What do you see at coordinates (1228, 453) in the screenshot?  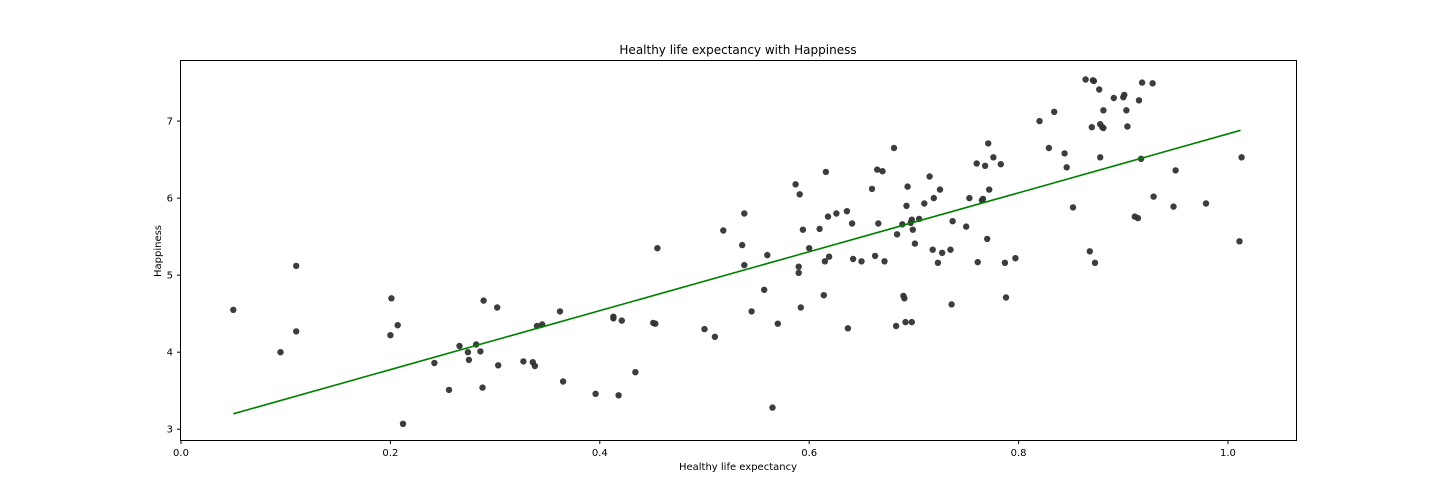 I see `x-tick-label-5: 1.0` at bounding box center [1228, 453].